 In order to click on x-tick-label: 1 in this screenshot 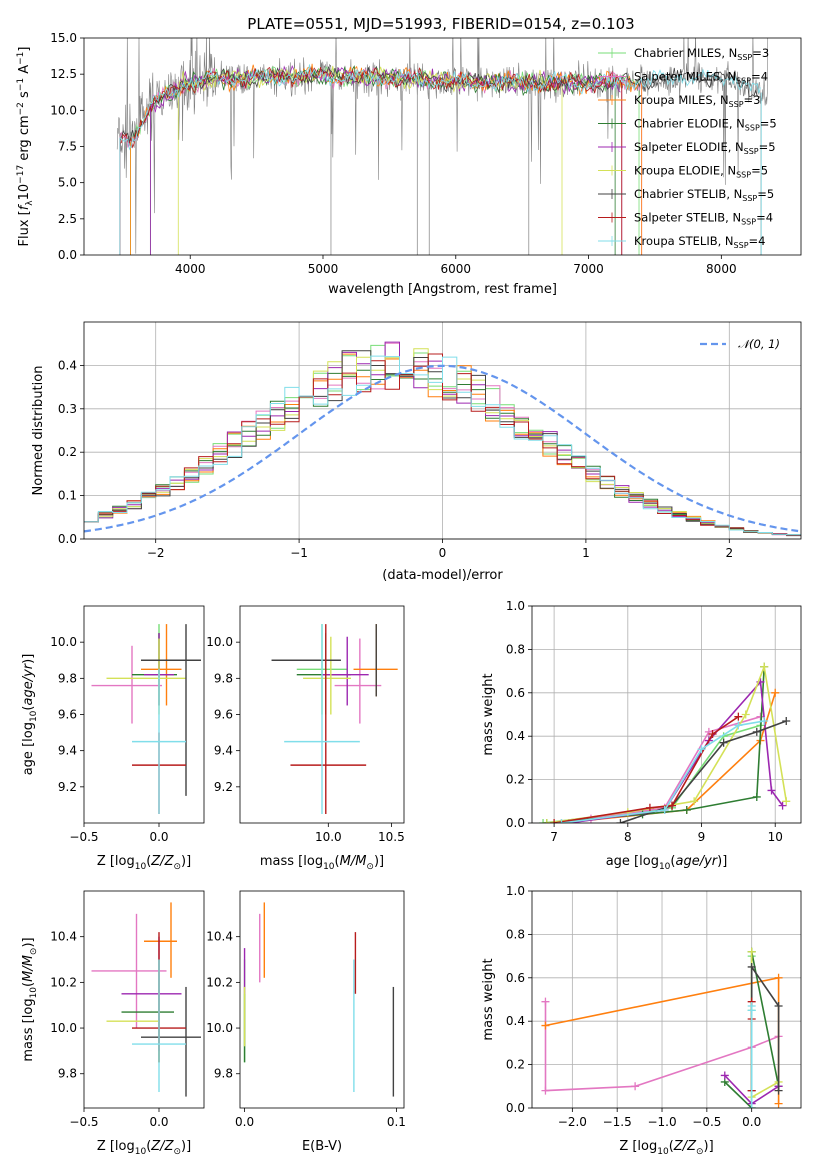, I will do `click(586, 553)`.